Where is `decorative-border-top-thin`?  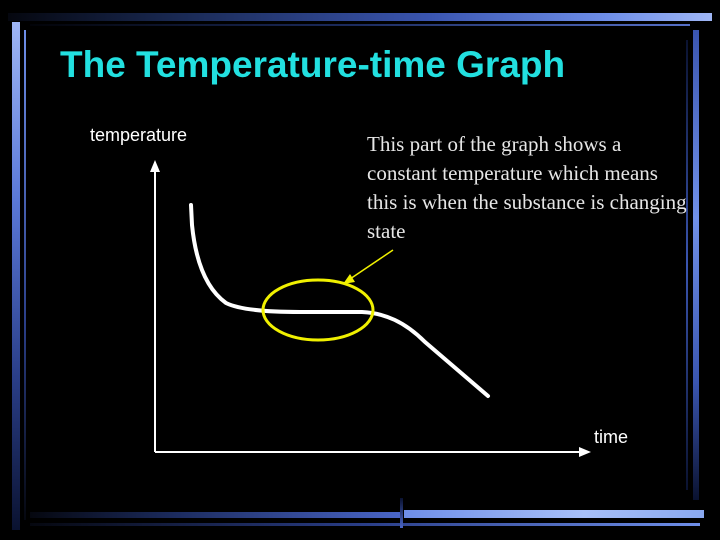
decorative-border-top-thin is located at coordinates (360, 25).